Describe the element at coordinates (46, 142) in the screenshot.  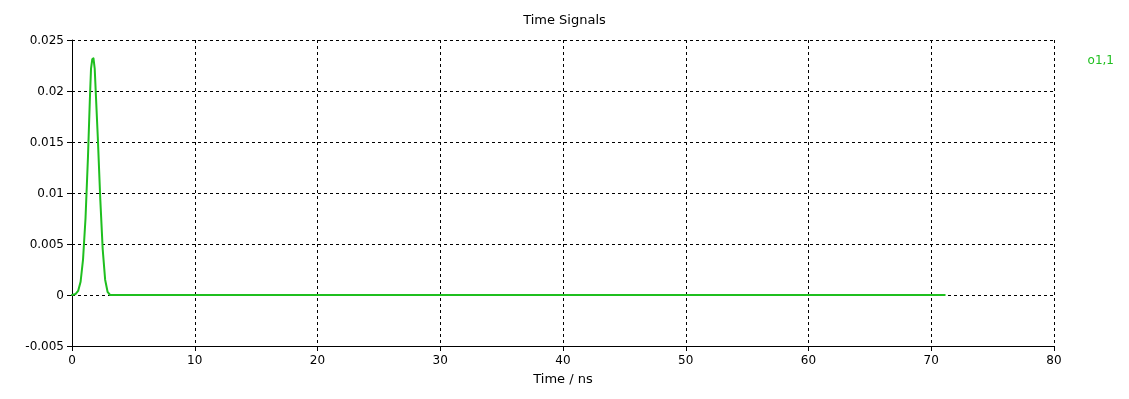
I see `y-tick-label: 0.015` at that location.